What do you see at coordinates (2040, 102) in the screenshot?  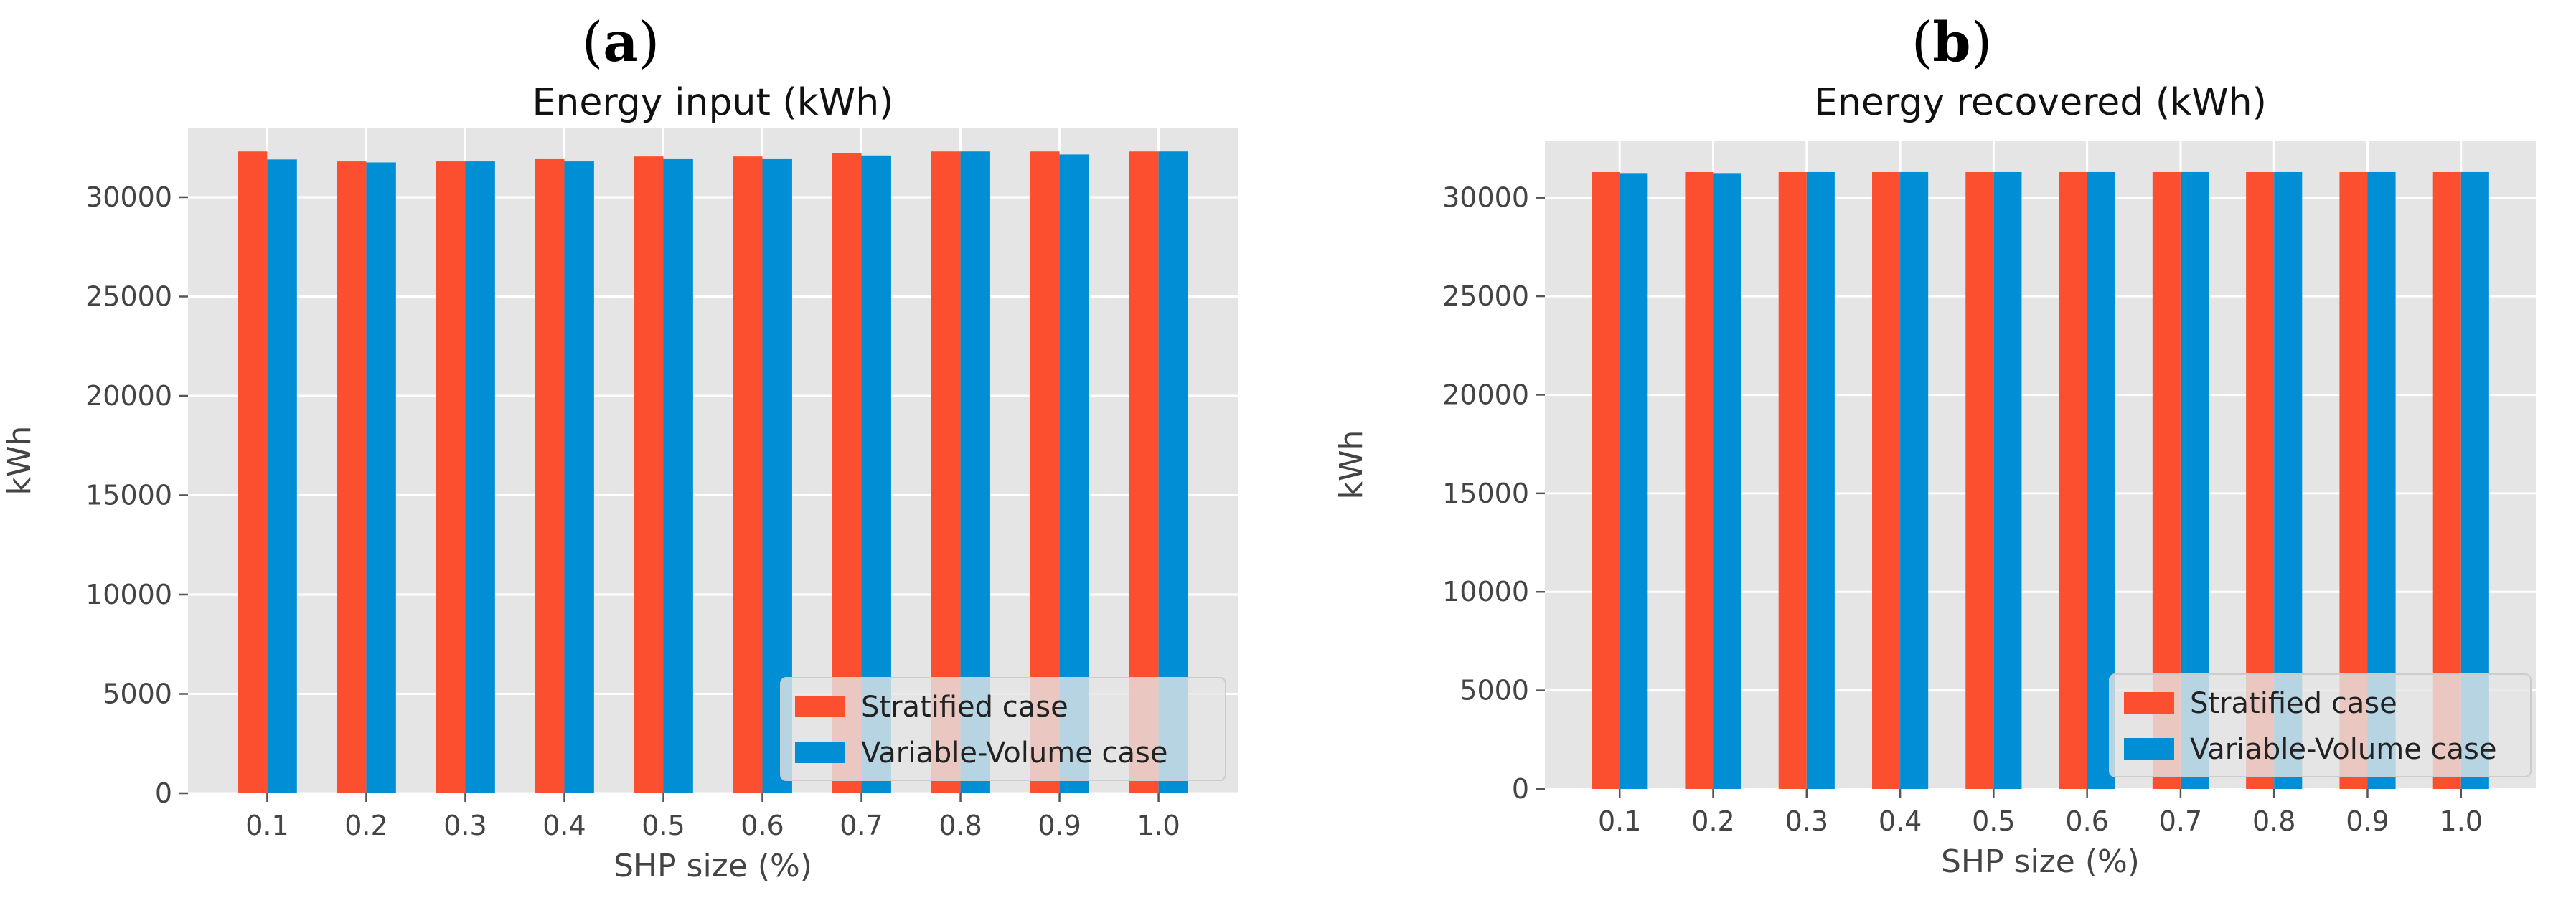 I see `chart-title: Energy recovered (kWh)` at bounding box center [2040, 102].